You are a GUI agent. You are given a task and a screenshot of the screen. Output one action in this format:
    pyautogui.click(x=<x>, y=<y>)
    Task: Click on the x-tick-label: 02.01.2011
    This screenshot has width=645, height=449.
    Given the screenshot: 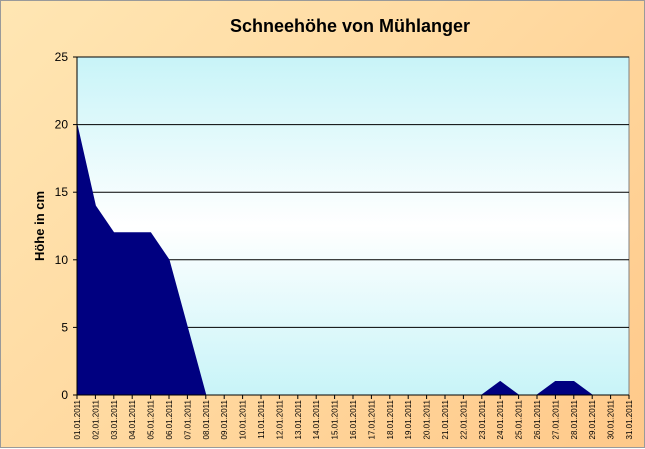 What is the action you would take?
    pyautogui.click(x=95, y=419)
    